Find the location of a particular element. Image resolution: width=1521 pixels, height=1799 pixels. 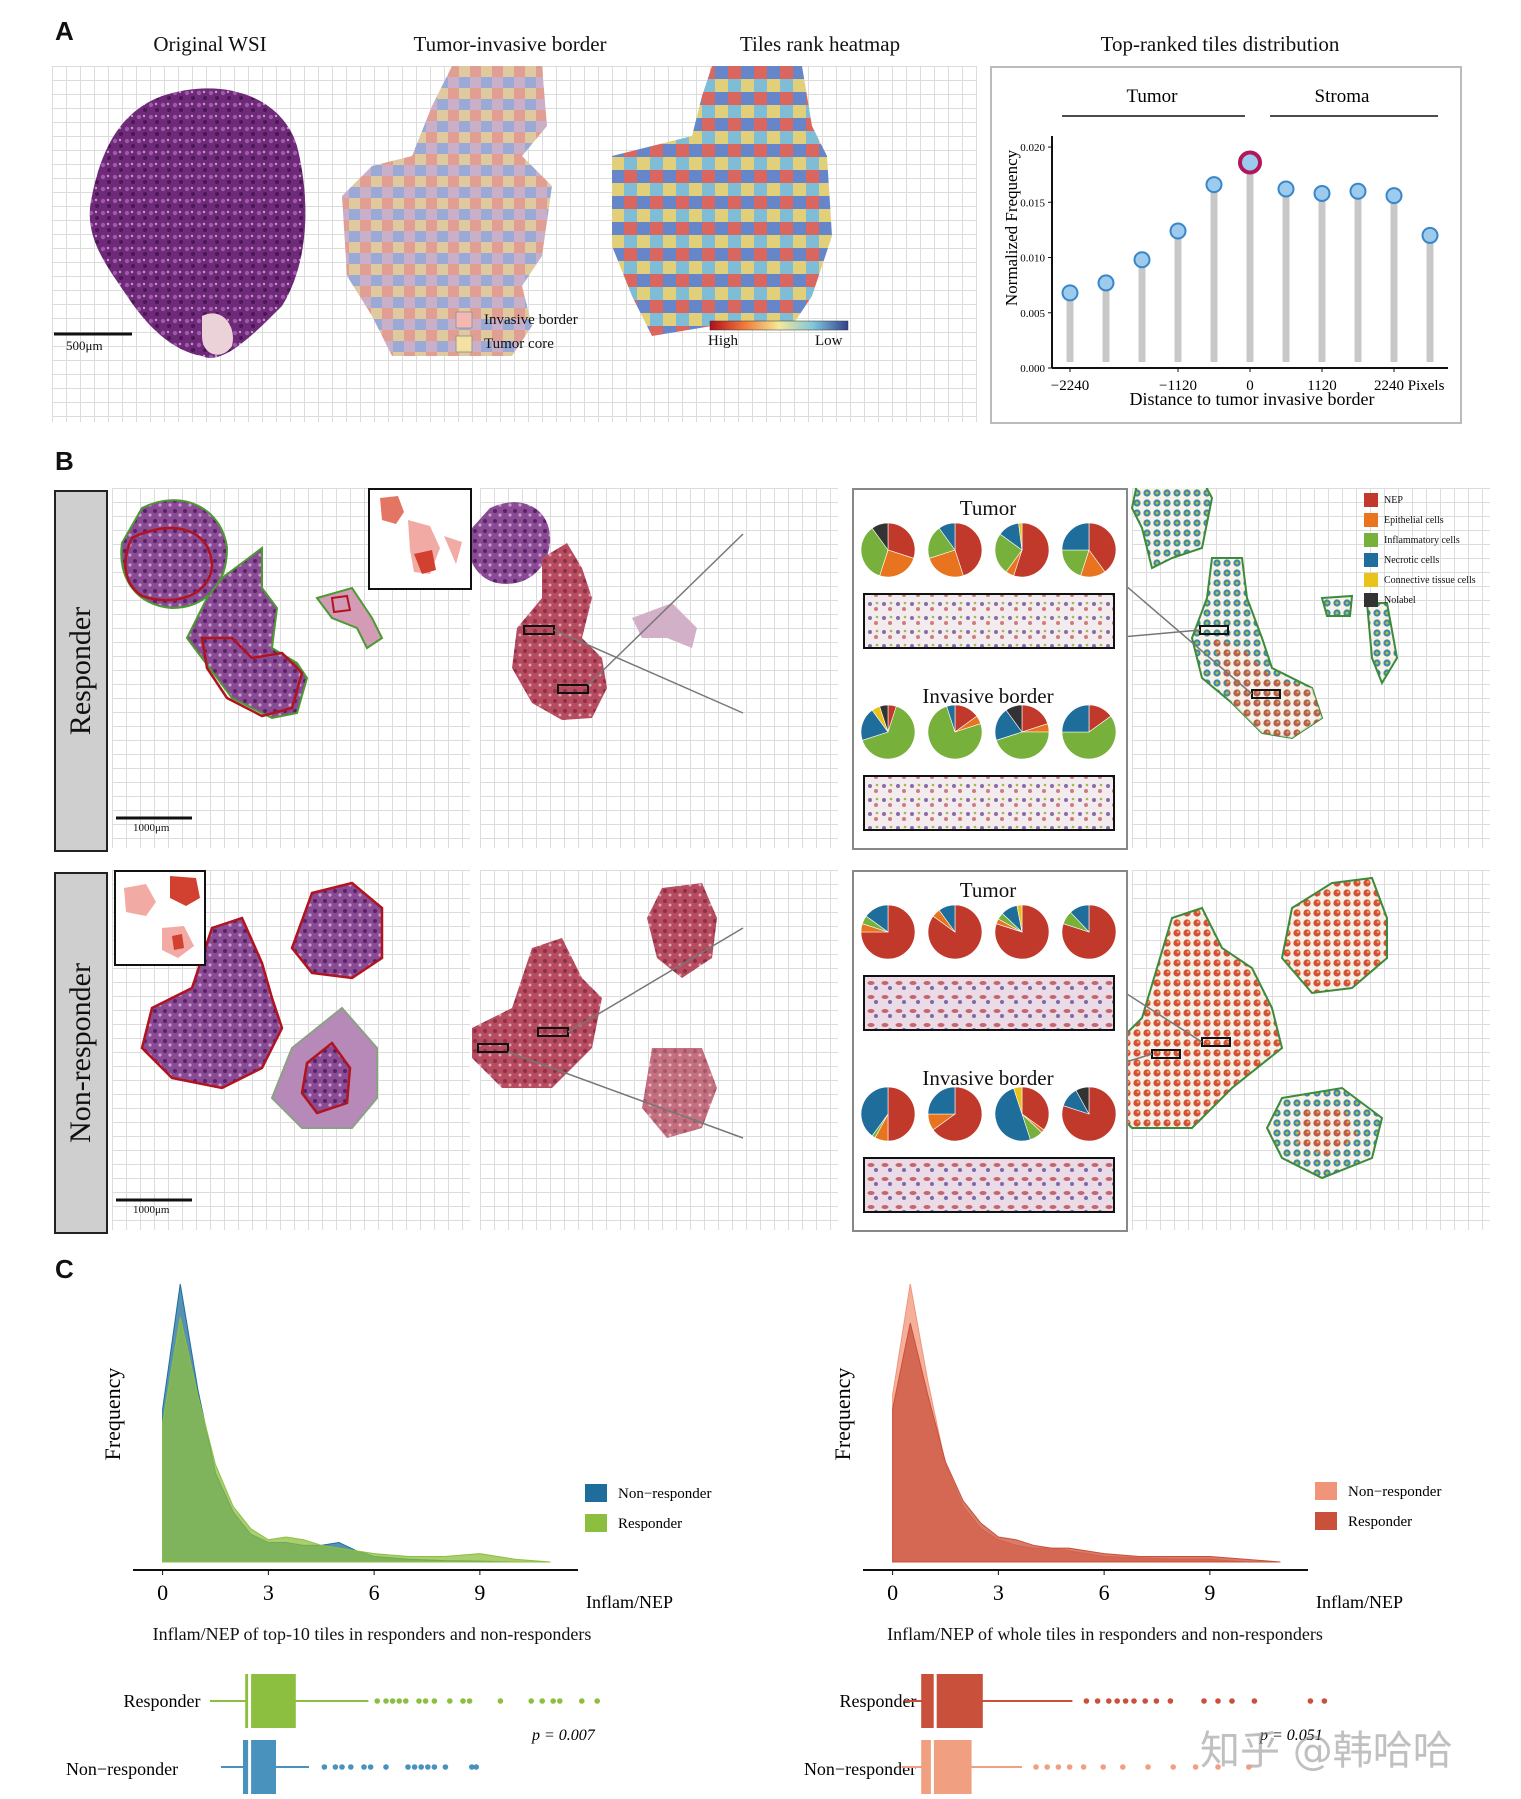

pie-chart-panels is located at coordinates (988, 867).